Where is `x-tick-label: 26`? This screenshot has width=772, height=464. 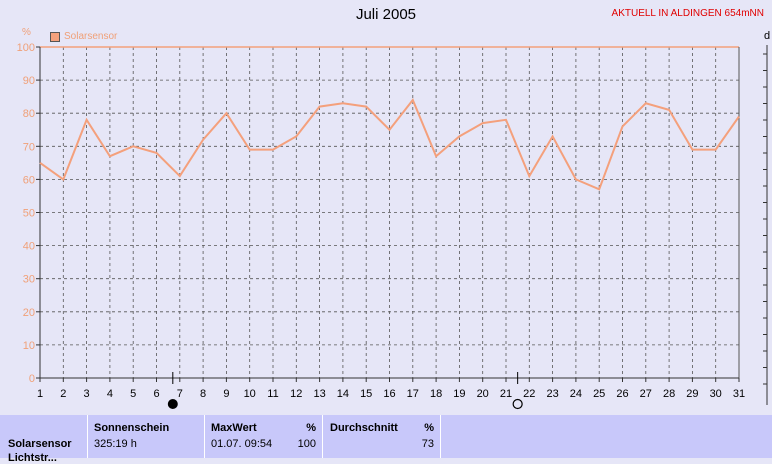 x-tick-label: 26 is located at coordinates (622, 394).